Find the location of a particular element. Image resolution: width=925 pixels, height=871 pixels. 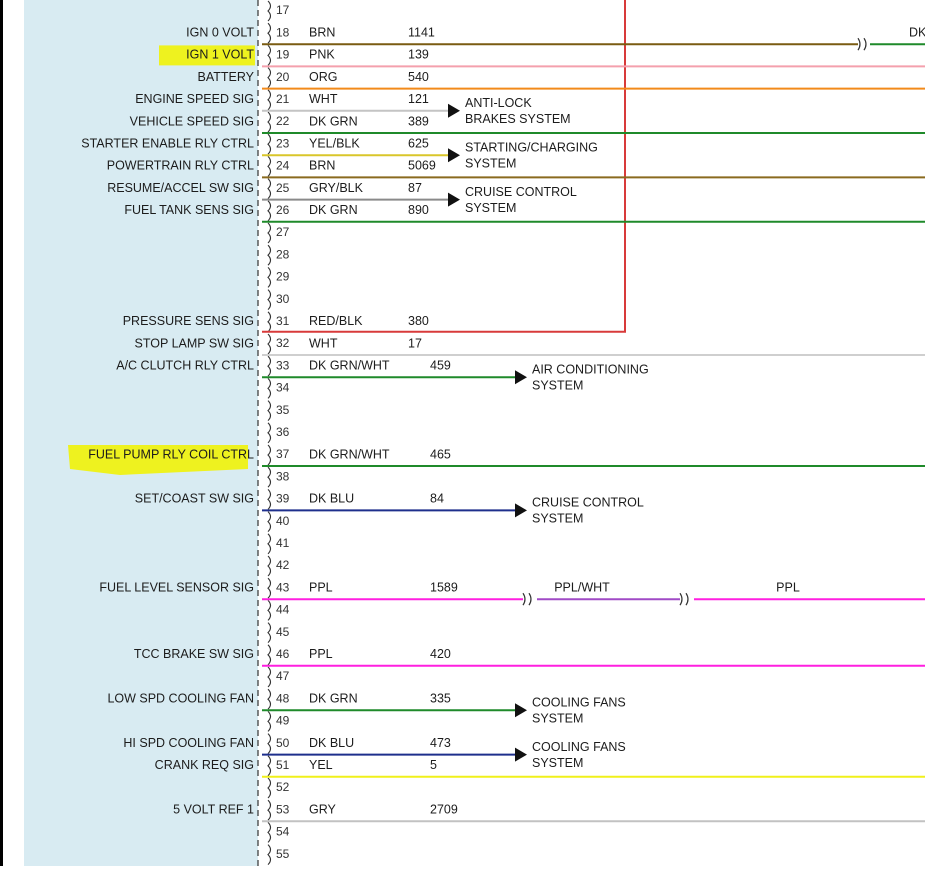

pin-number: 23 is located at coordinates (283, 143).